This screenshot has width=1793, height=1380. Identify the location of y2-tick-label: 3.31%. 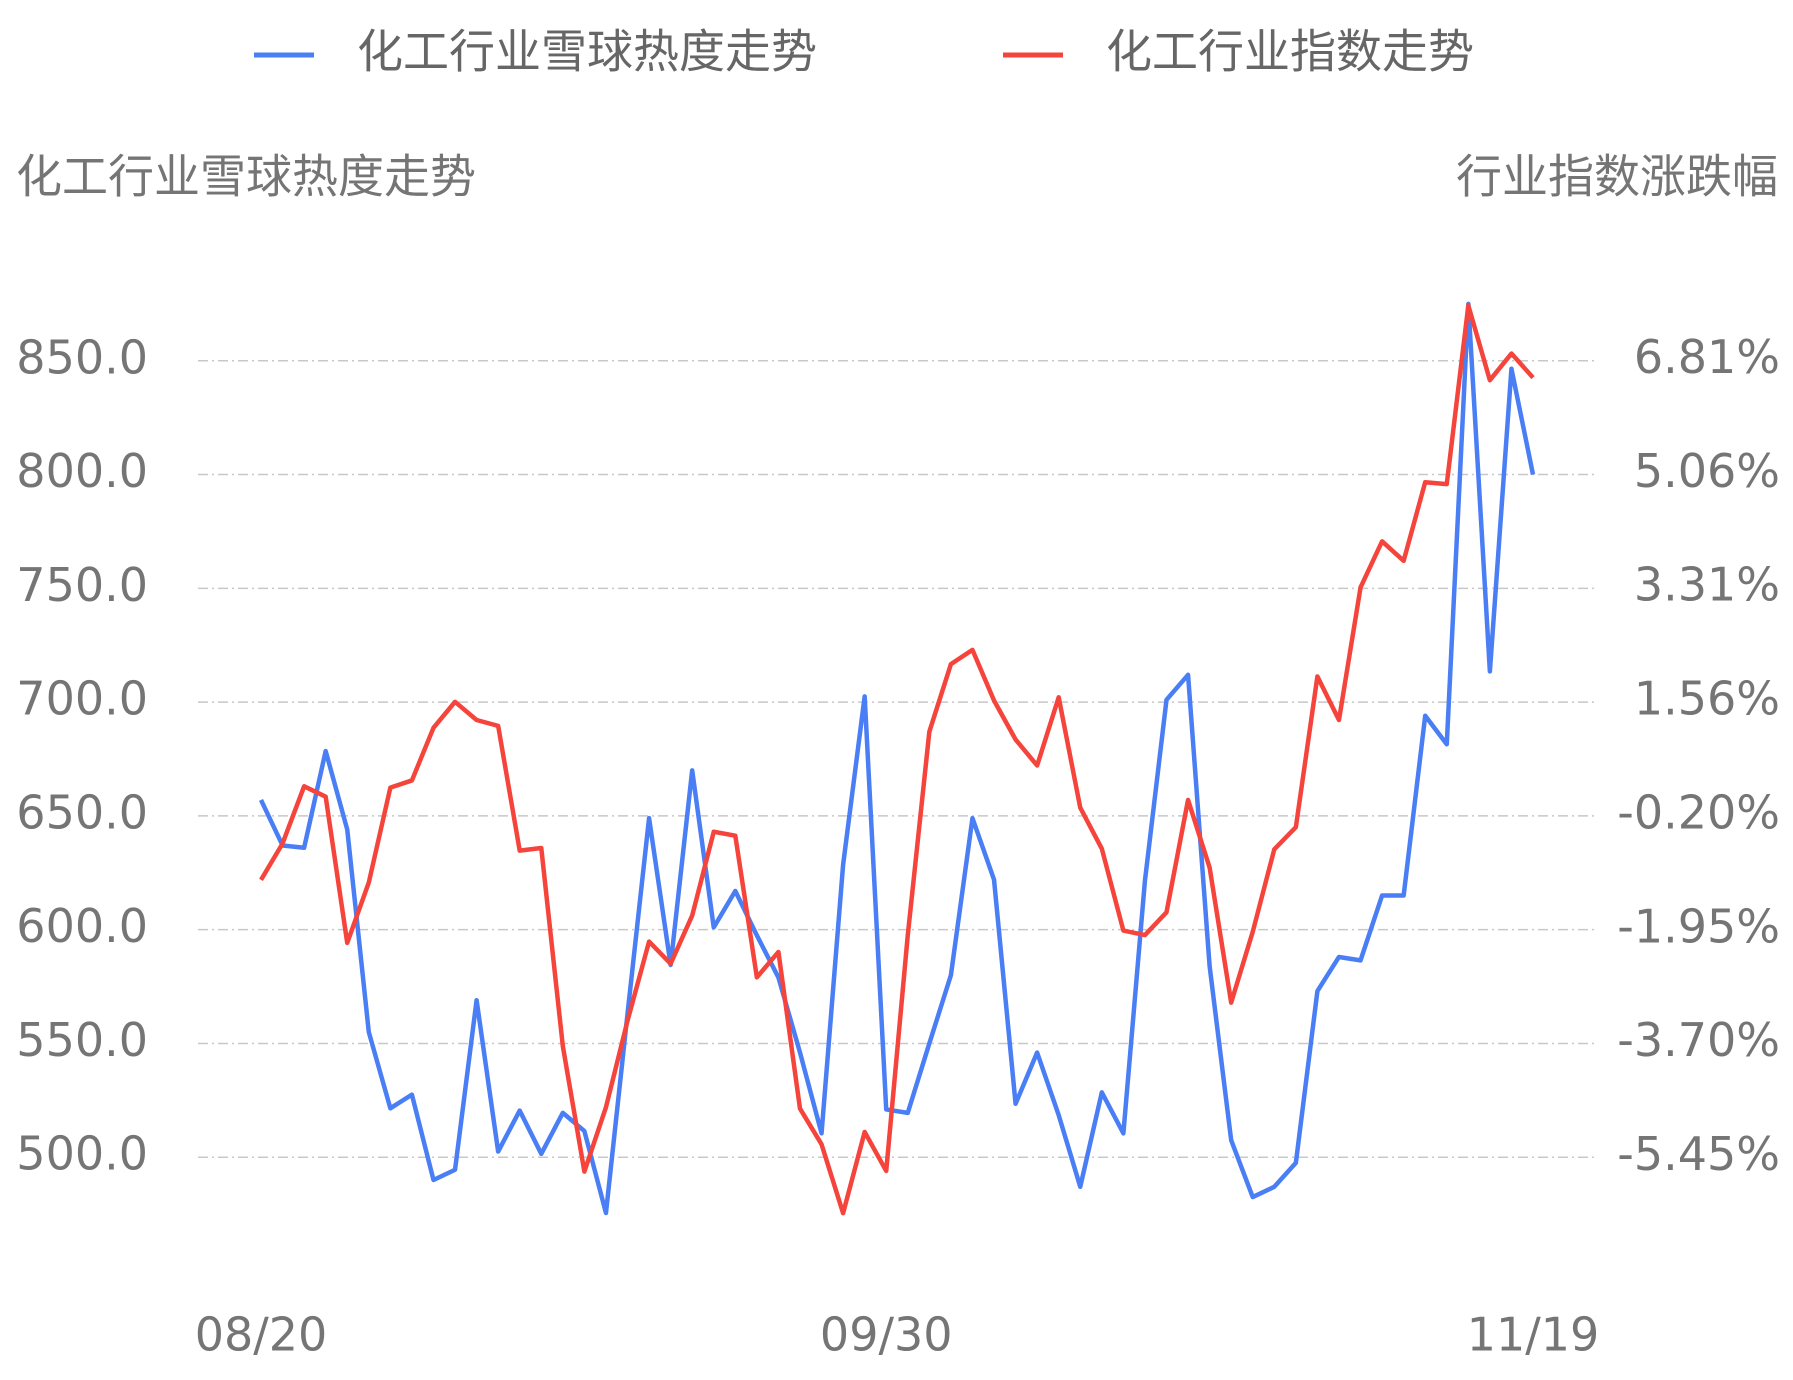
(1707, 585).